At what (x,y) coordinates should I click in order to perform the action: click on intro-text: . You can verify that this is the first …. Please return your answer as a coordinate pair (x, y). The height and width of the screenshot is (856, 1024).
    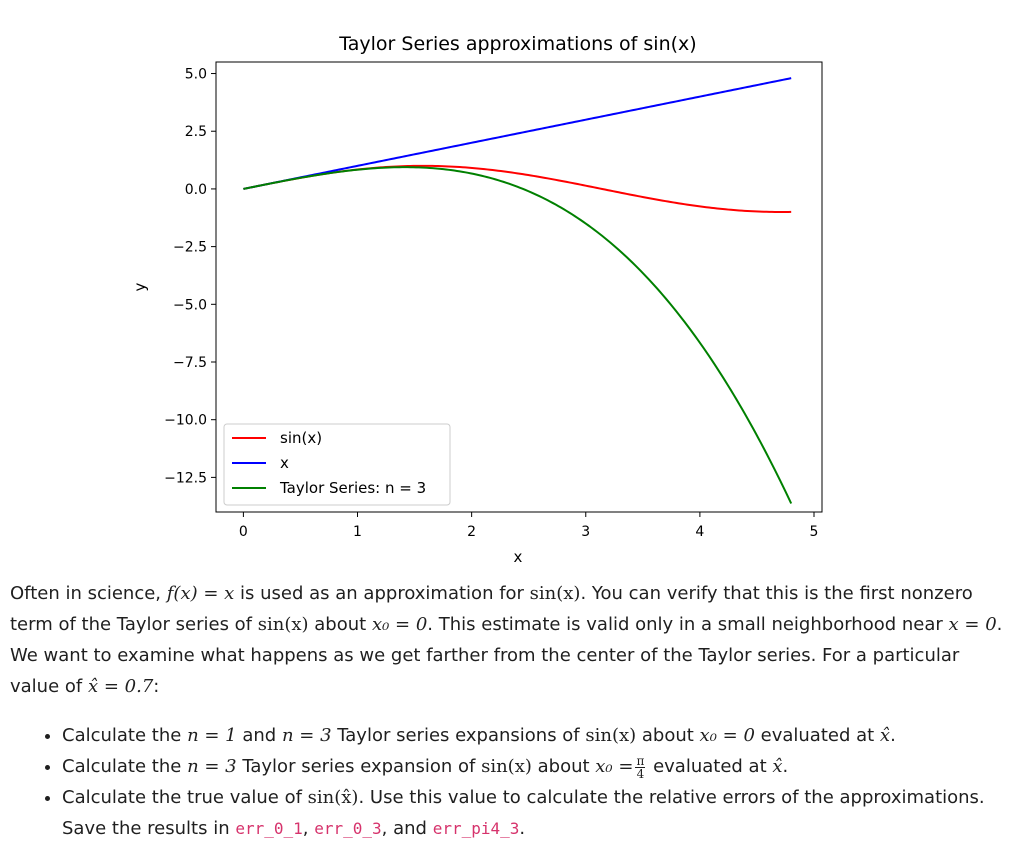
    Looking at the image, I should click on (491, 609).